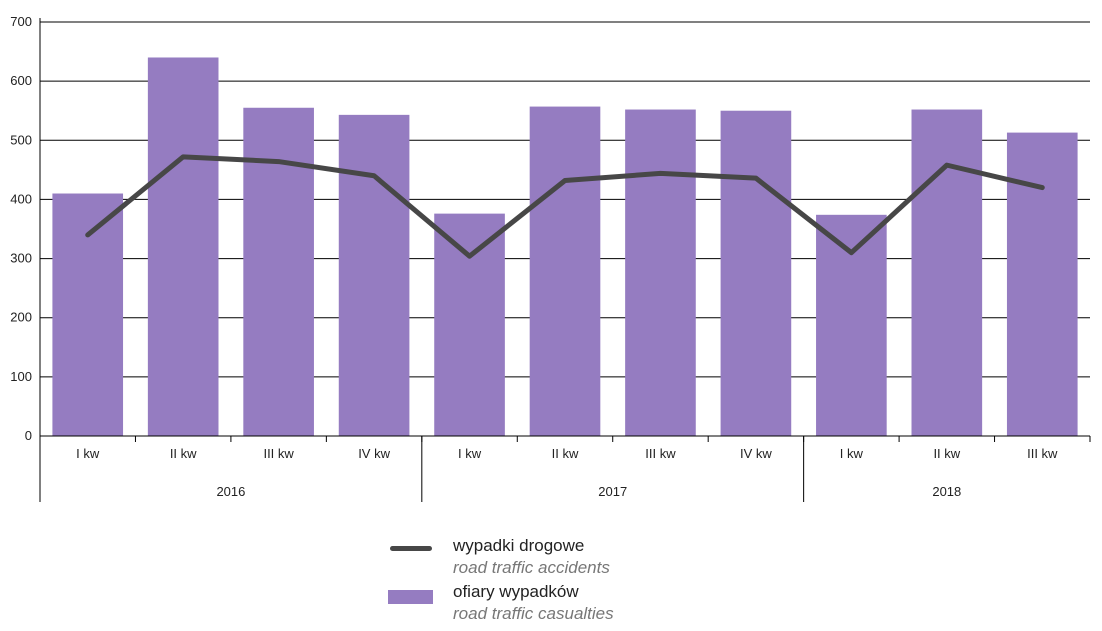 The image size is (1102, 631). I want to click on legend-casualties-label-en: road traffic casualties, so click(533, 613).